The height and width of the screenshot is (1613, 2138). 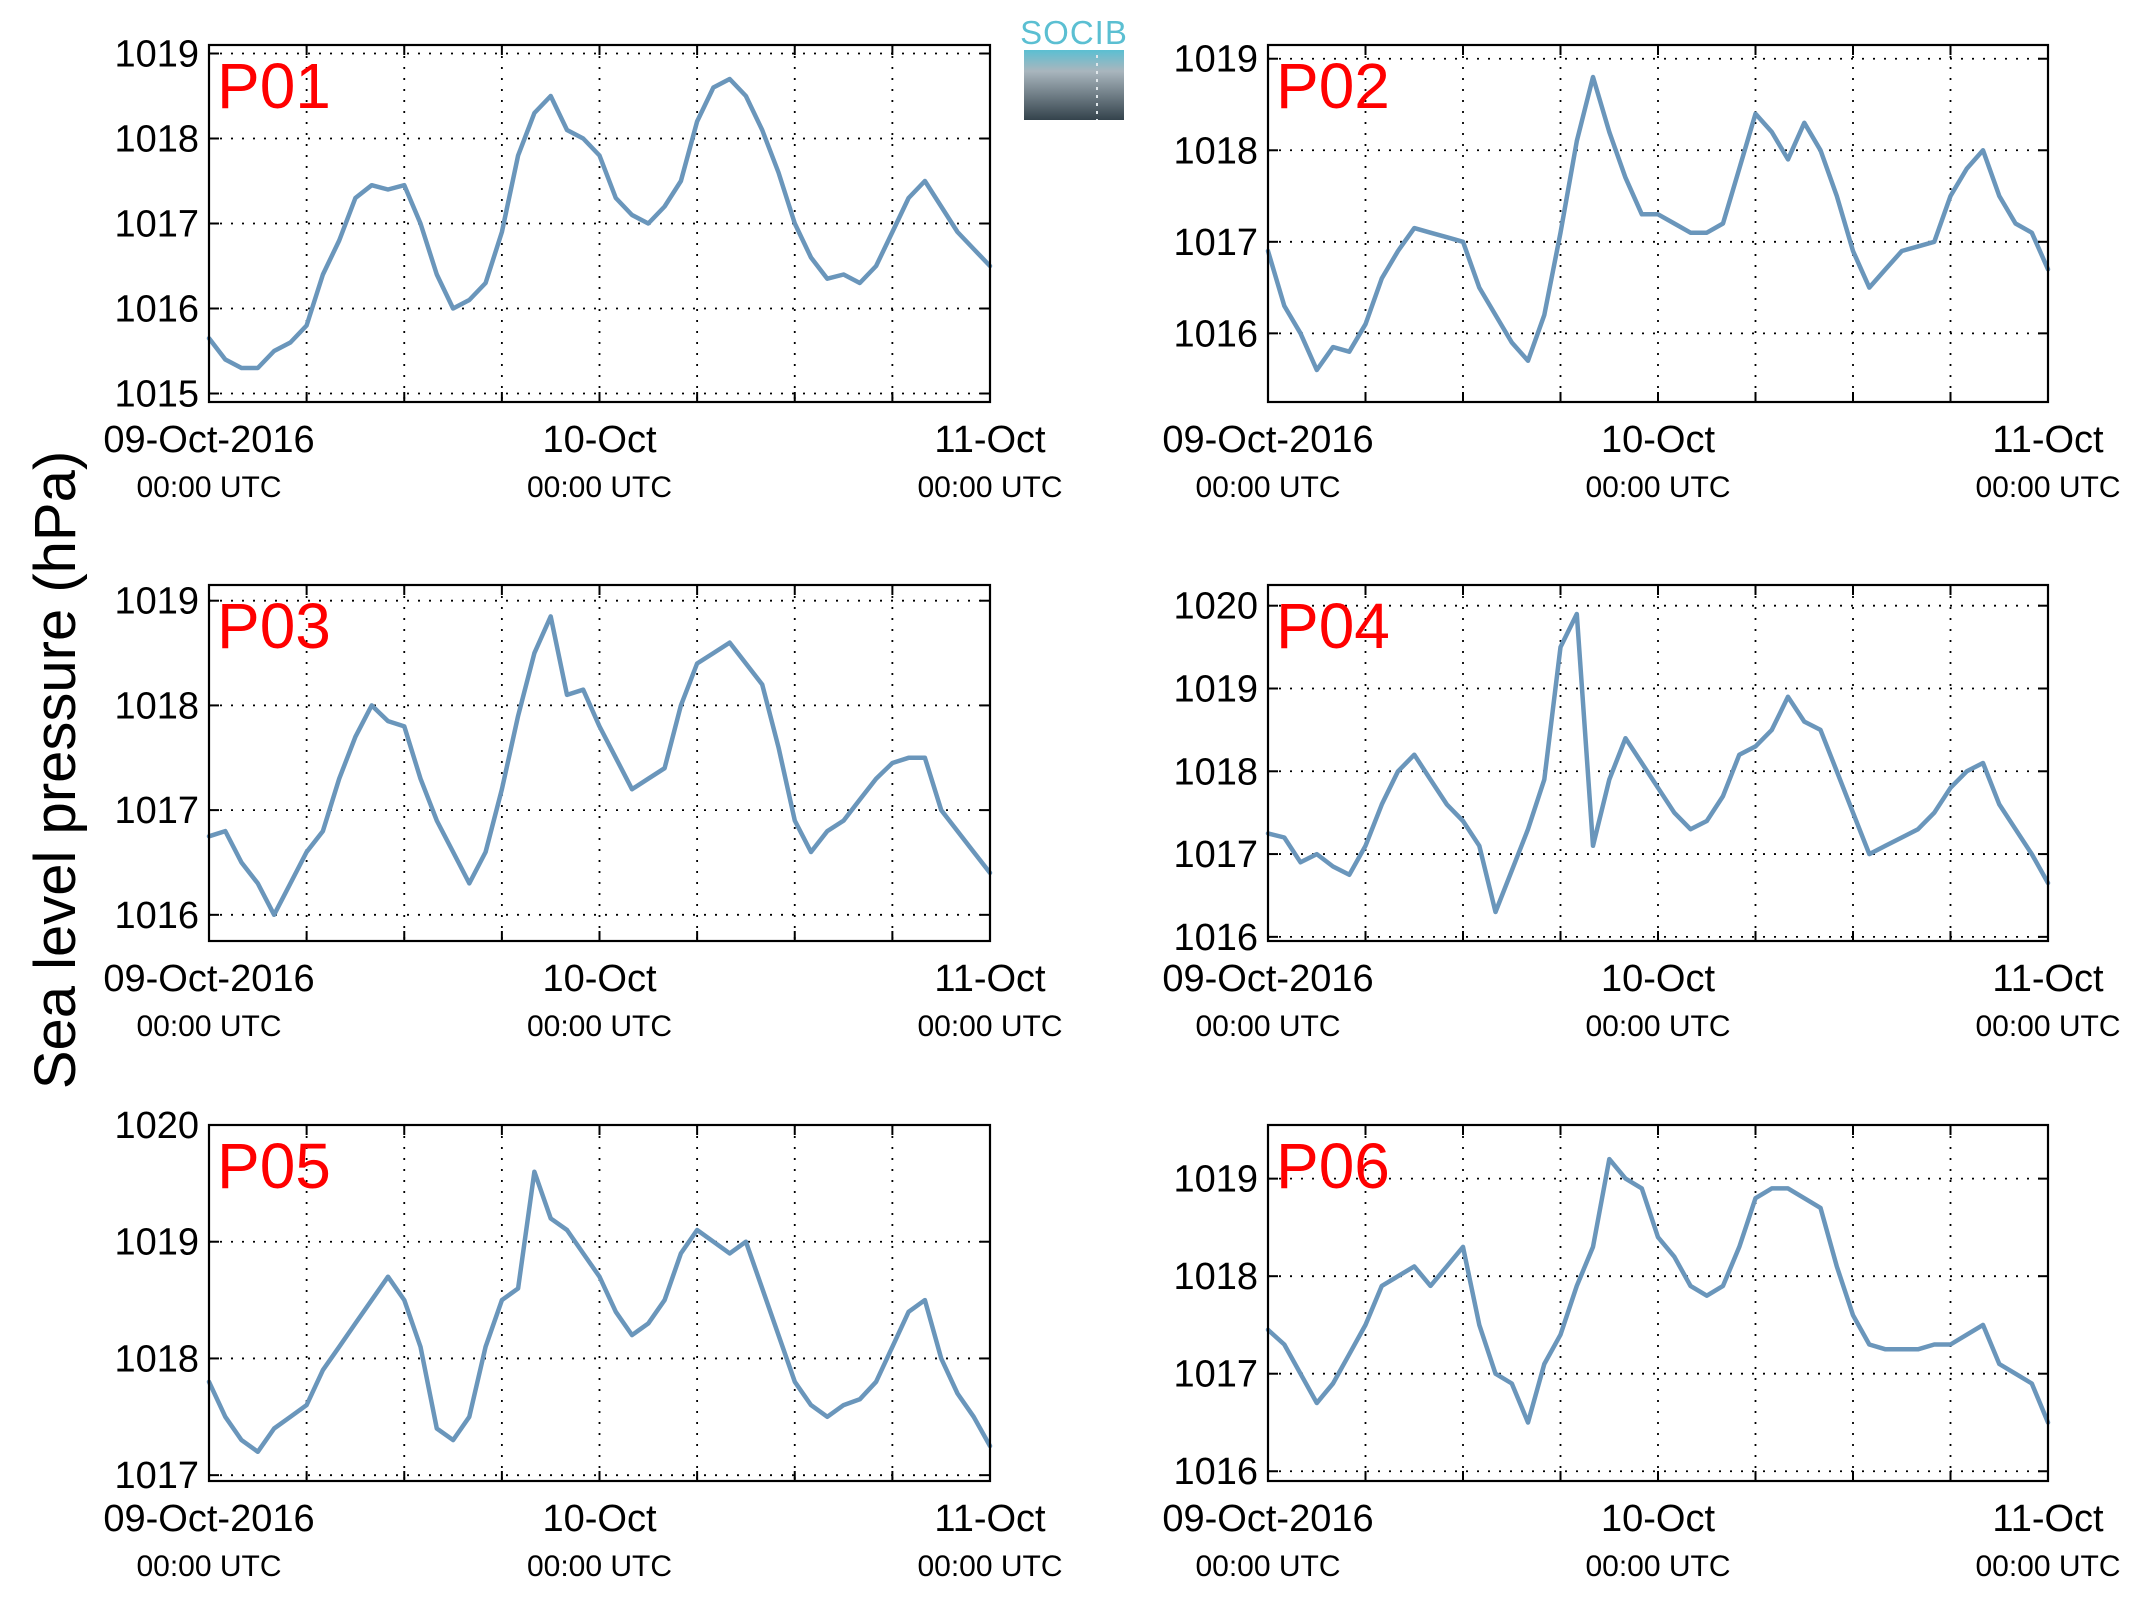 I want to click on logo-block, so click(x=1074, y=85).